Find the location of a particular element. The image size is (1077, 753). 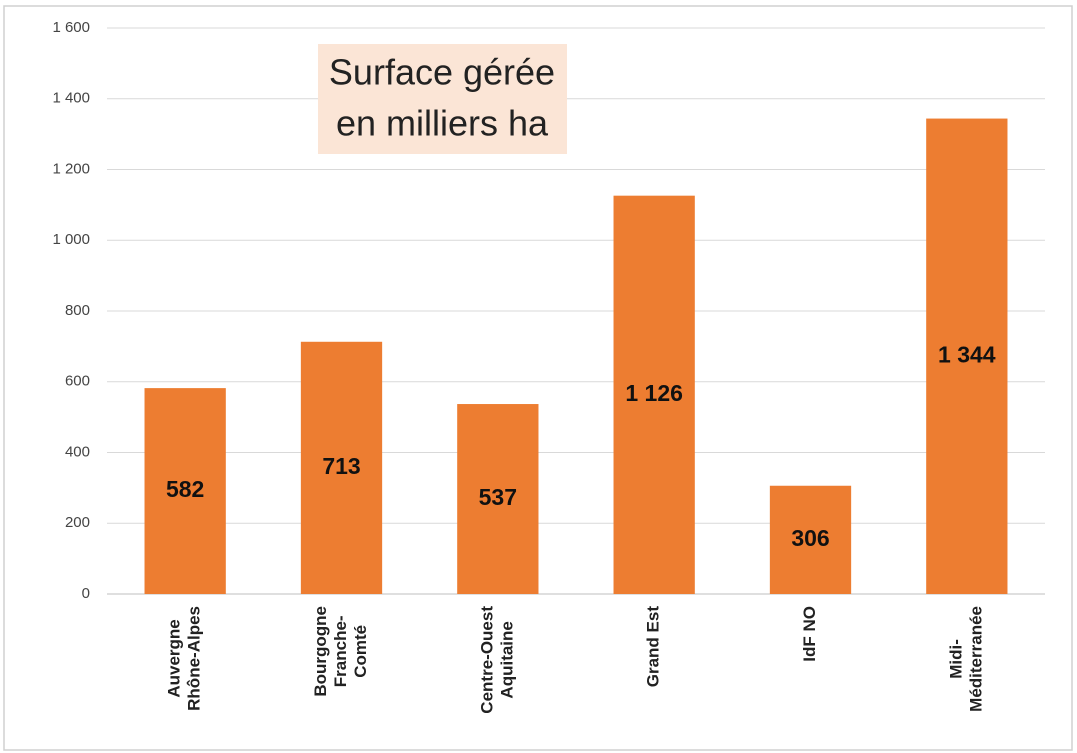

x-tick-label: Rhône-Alpes is located at coordinates (194, 658).